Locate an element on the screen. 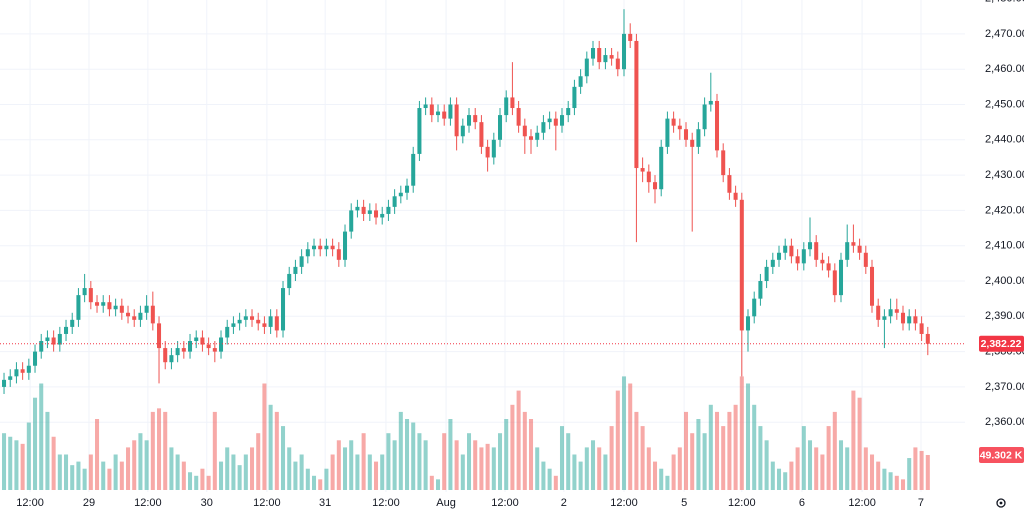  gear-inner is located at coordinates (1001, 503).